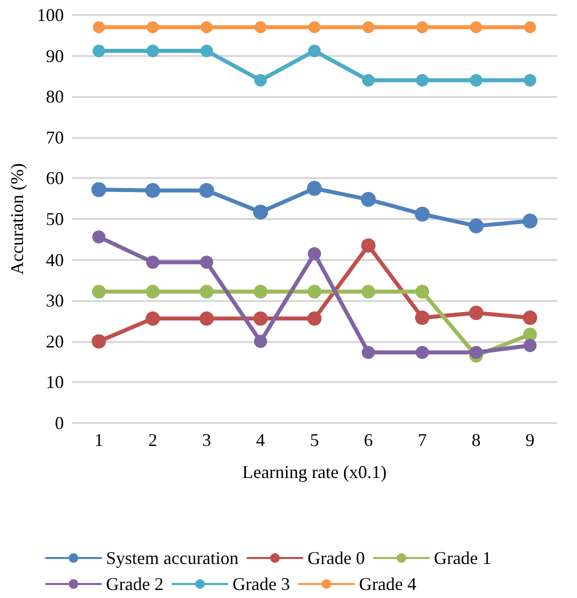 The width and height of the screenshot is (577, 598). I want to click on y-tick-label: 80, so click(55, 96).